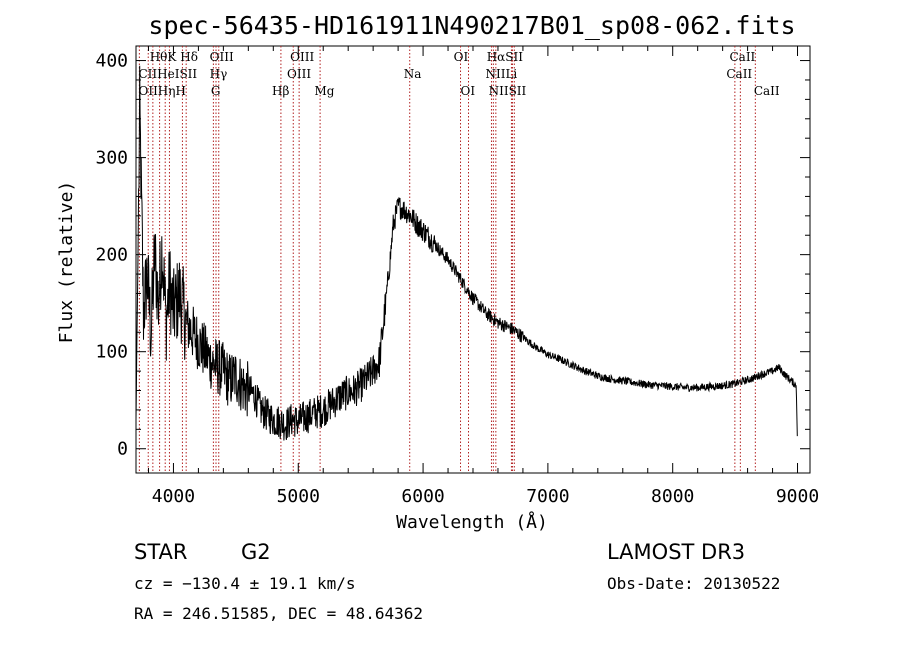 This screenshot has height=649, width=900. Describe the element at coordinates (676, 552) in the screenshot. I see `survey-name: LAMOST DR3` at that location.